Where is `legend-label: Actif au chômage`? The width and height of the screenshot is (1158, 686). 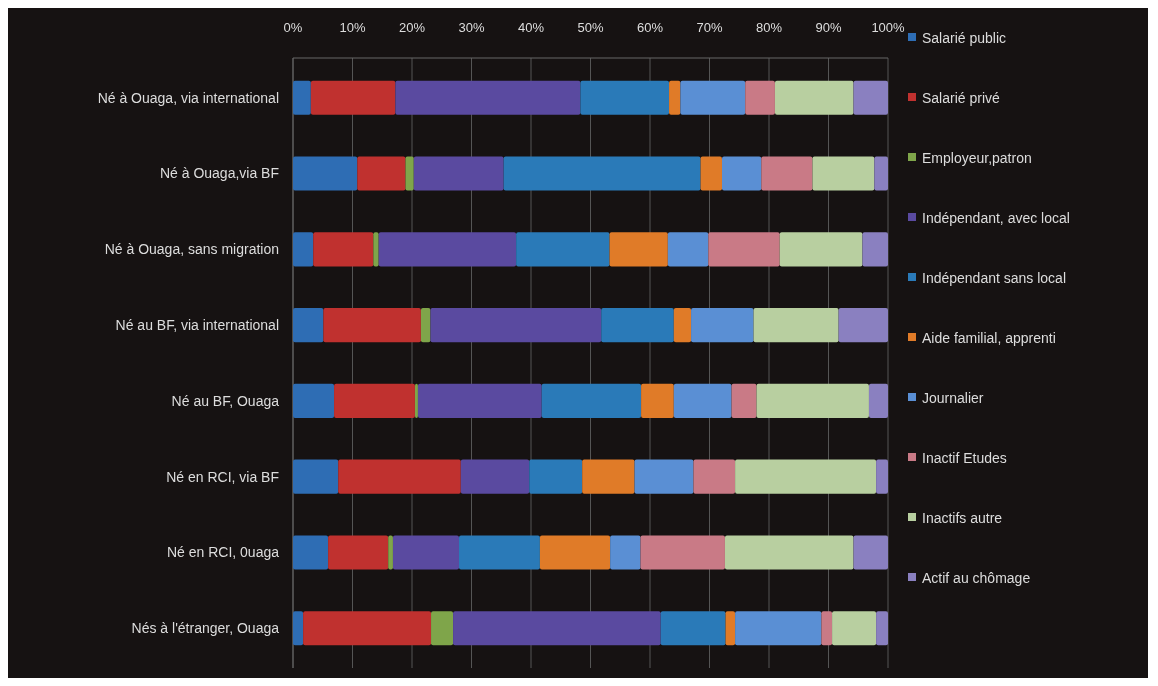 legend-label: Actif au chômage is located at coordinates (976, 577).